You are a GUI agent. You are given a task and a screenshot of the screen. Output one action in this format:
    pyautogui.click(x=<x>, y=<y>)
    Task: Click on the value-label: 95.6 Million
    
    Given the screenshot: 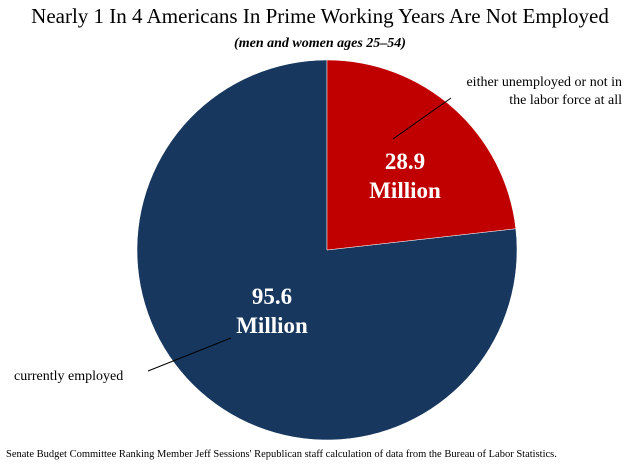 What is the action you would take?
    pyautogui.click(x=272, y=311)
    